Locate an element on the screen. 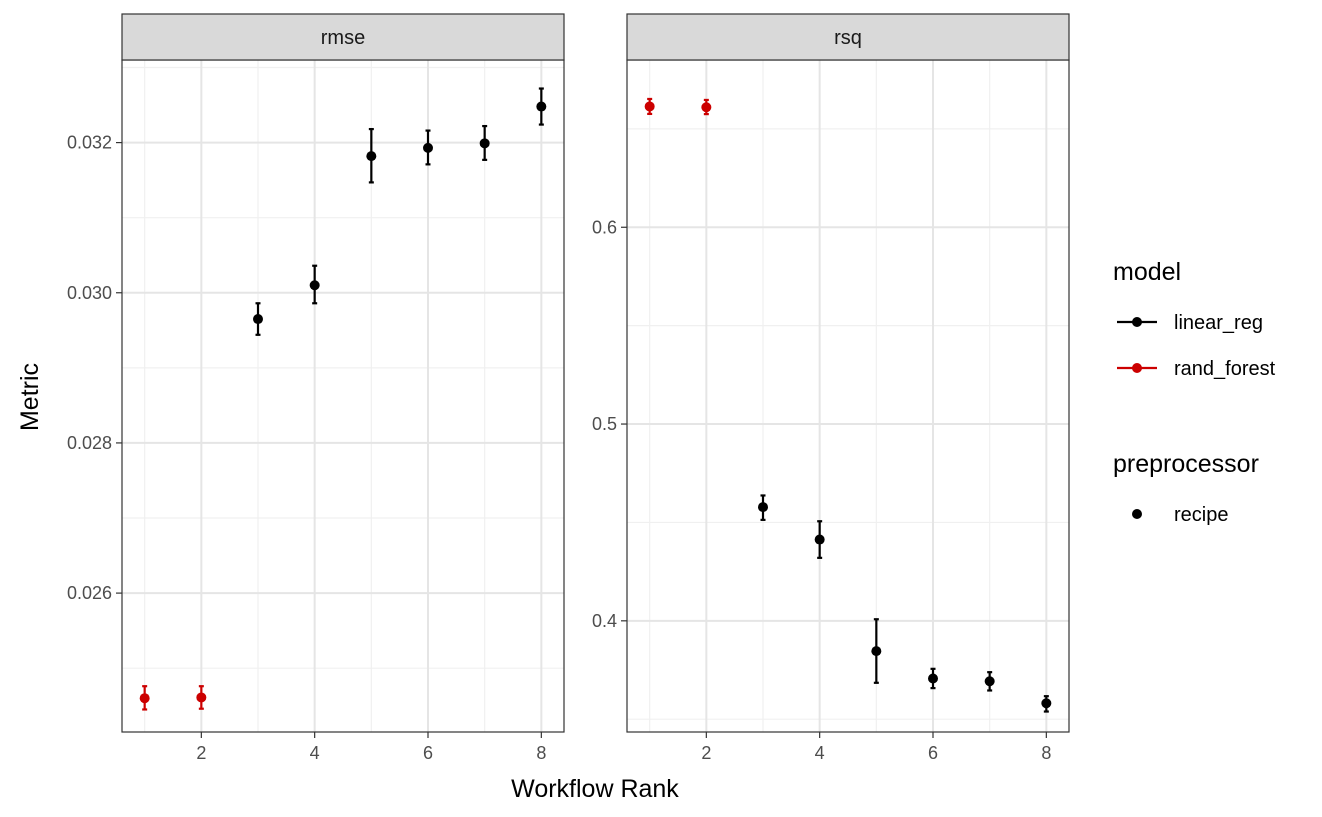 The image size is (1322, 817). legend-key-linear-reg is located at coordinates (1137, 322).